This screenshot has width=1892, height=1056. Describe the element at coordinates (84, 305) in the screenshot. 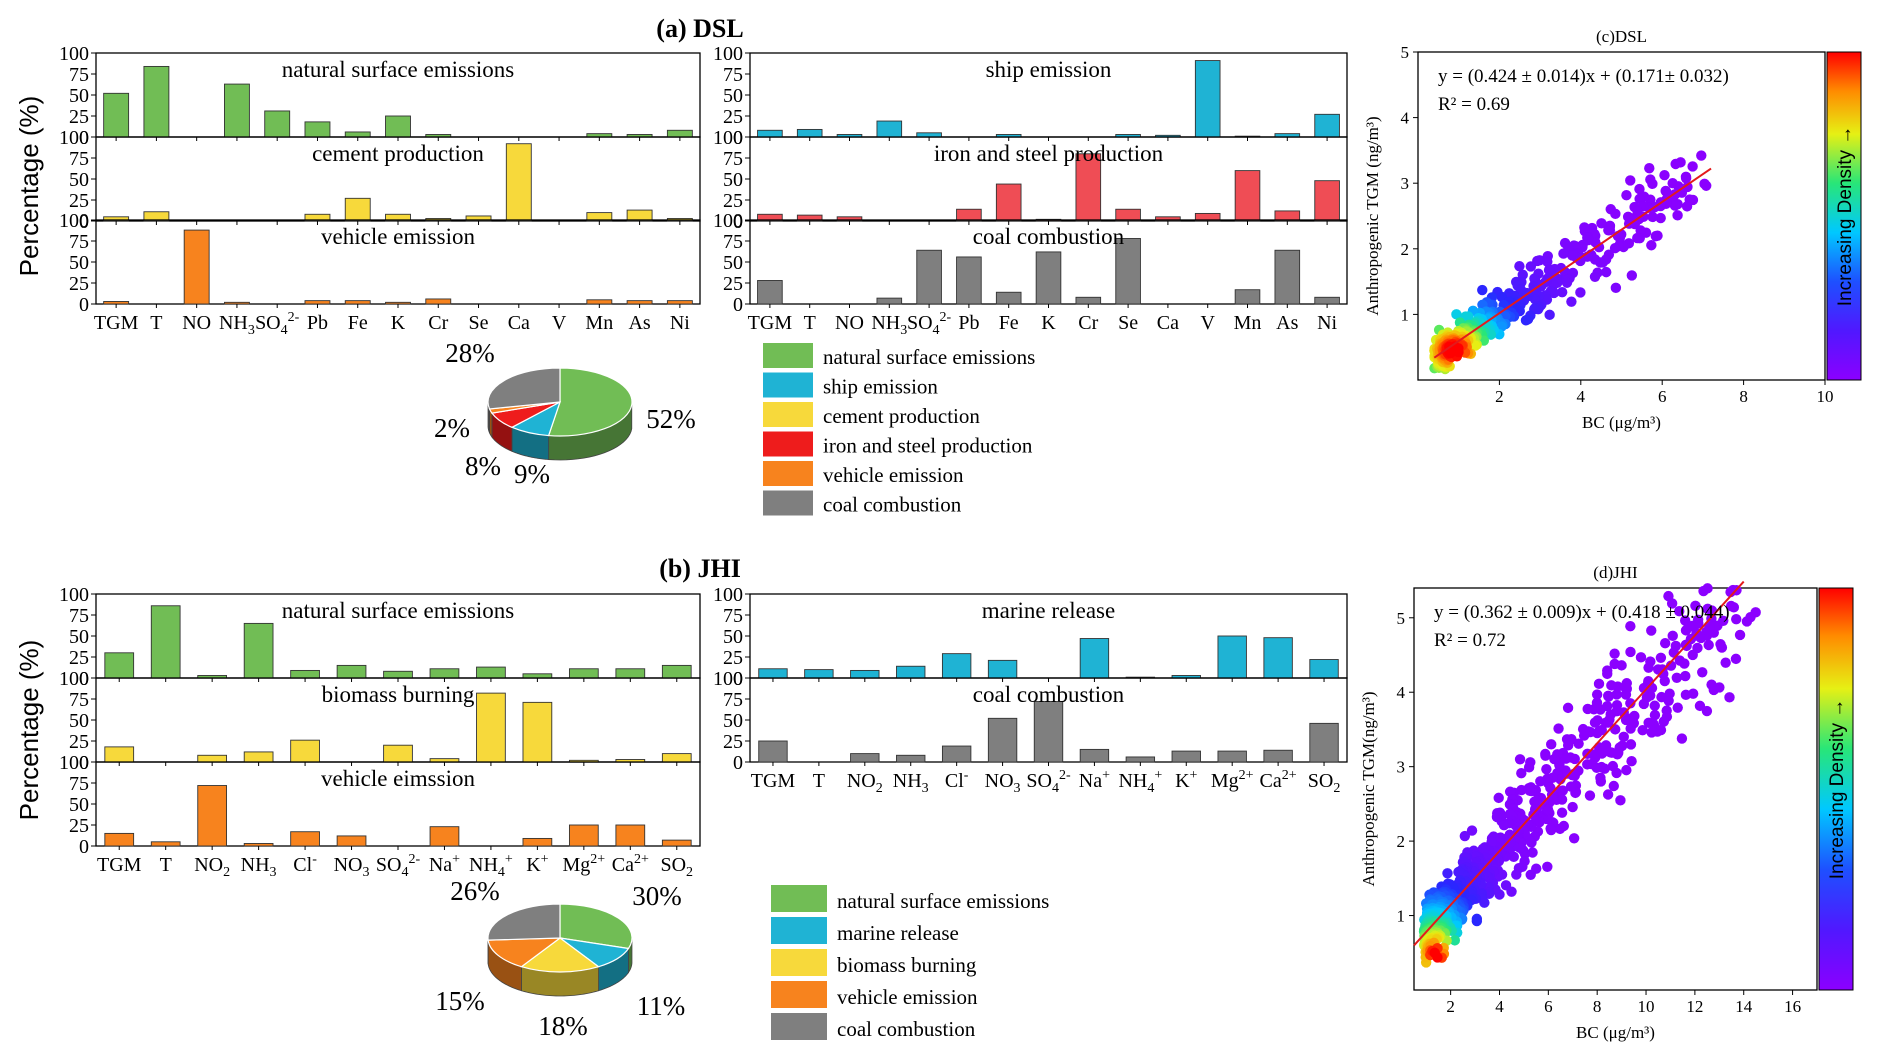

I see `a-left-ytick-label: 0` at that location.